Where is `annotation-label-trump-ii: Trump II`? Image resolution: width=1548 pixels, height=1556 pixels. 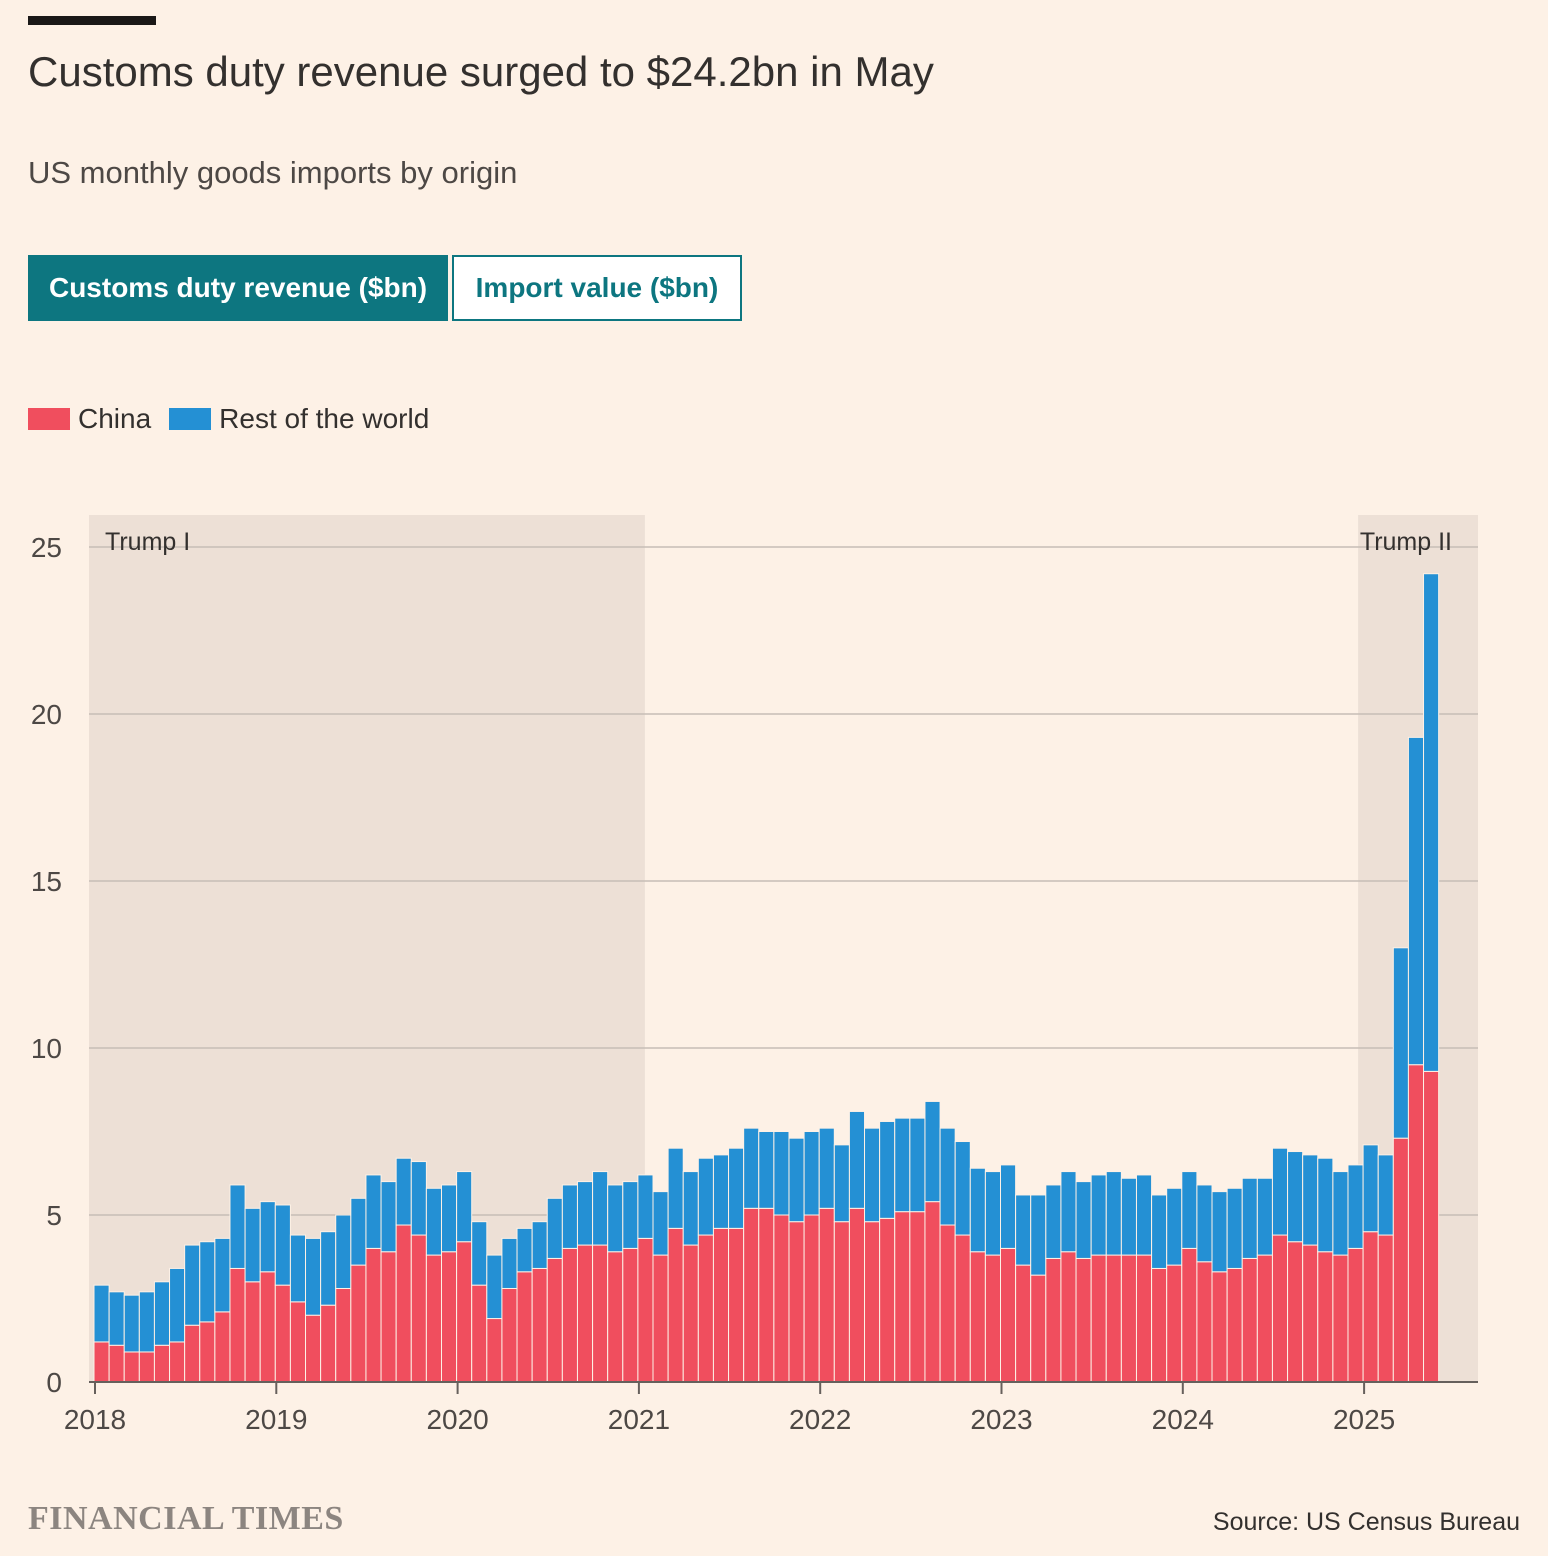
annotation-label-trump-ii: Trump II is located at coordinates (1406, 542).